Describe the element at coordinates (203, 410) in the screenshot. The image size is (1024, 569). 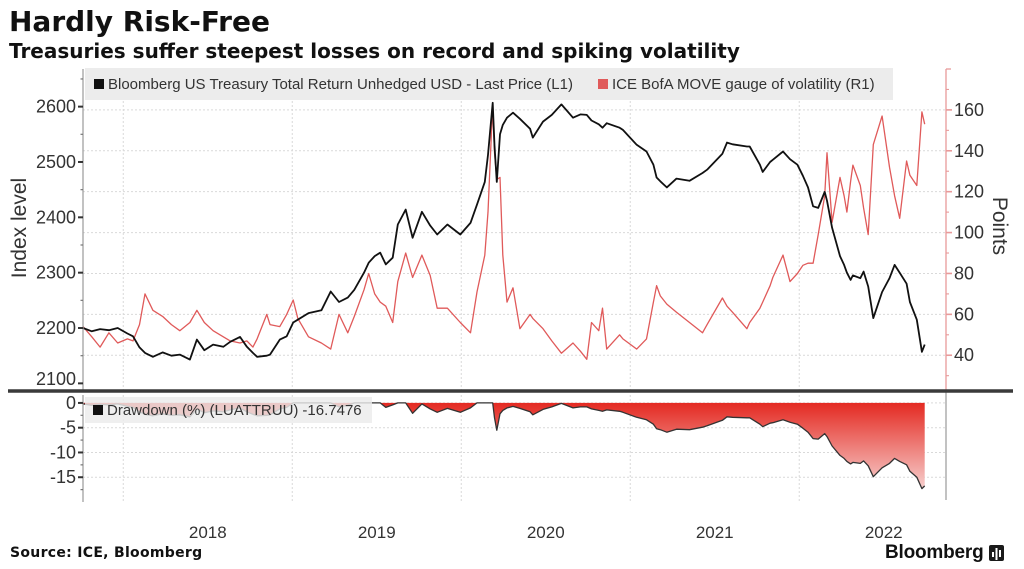
I see `legend-label-drawdown: Drawdown (%) (LUATTRUU)` at that location.